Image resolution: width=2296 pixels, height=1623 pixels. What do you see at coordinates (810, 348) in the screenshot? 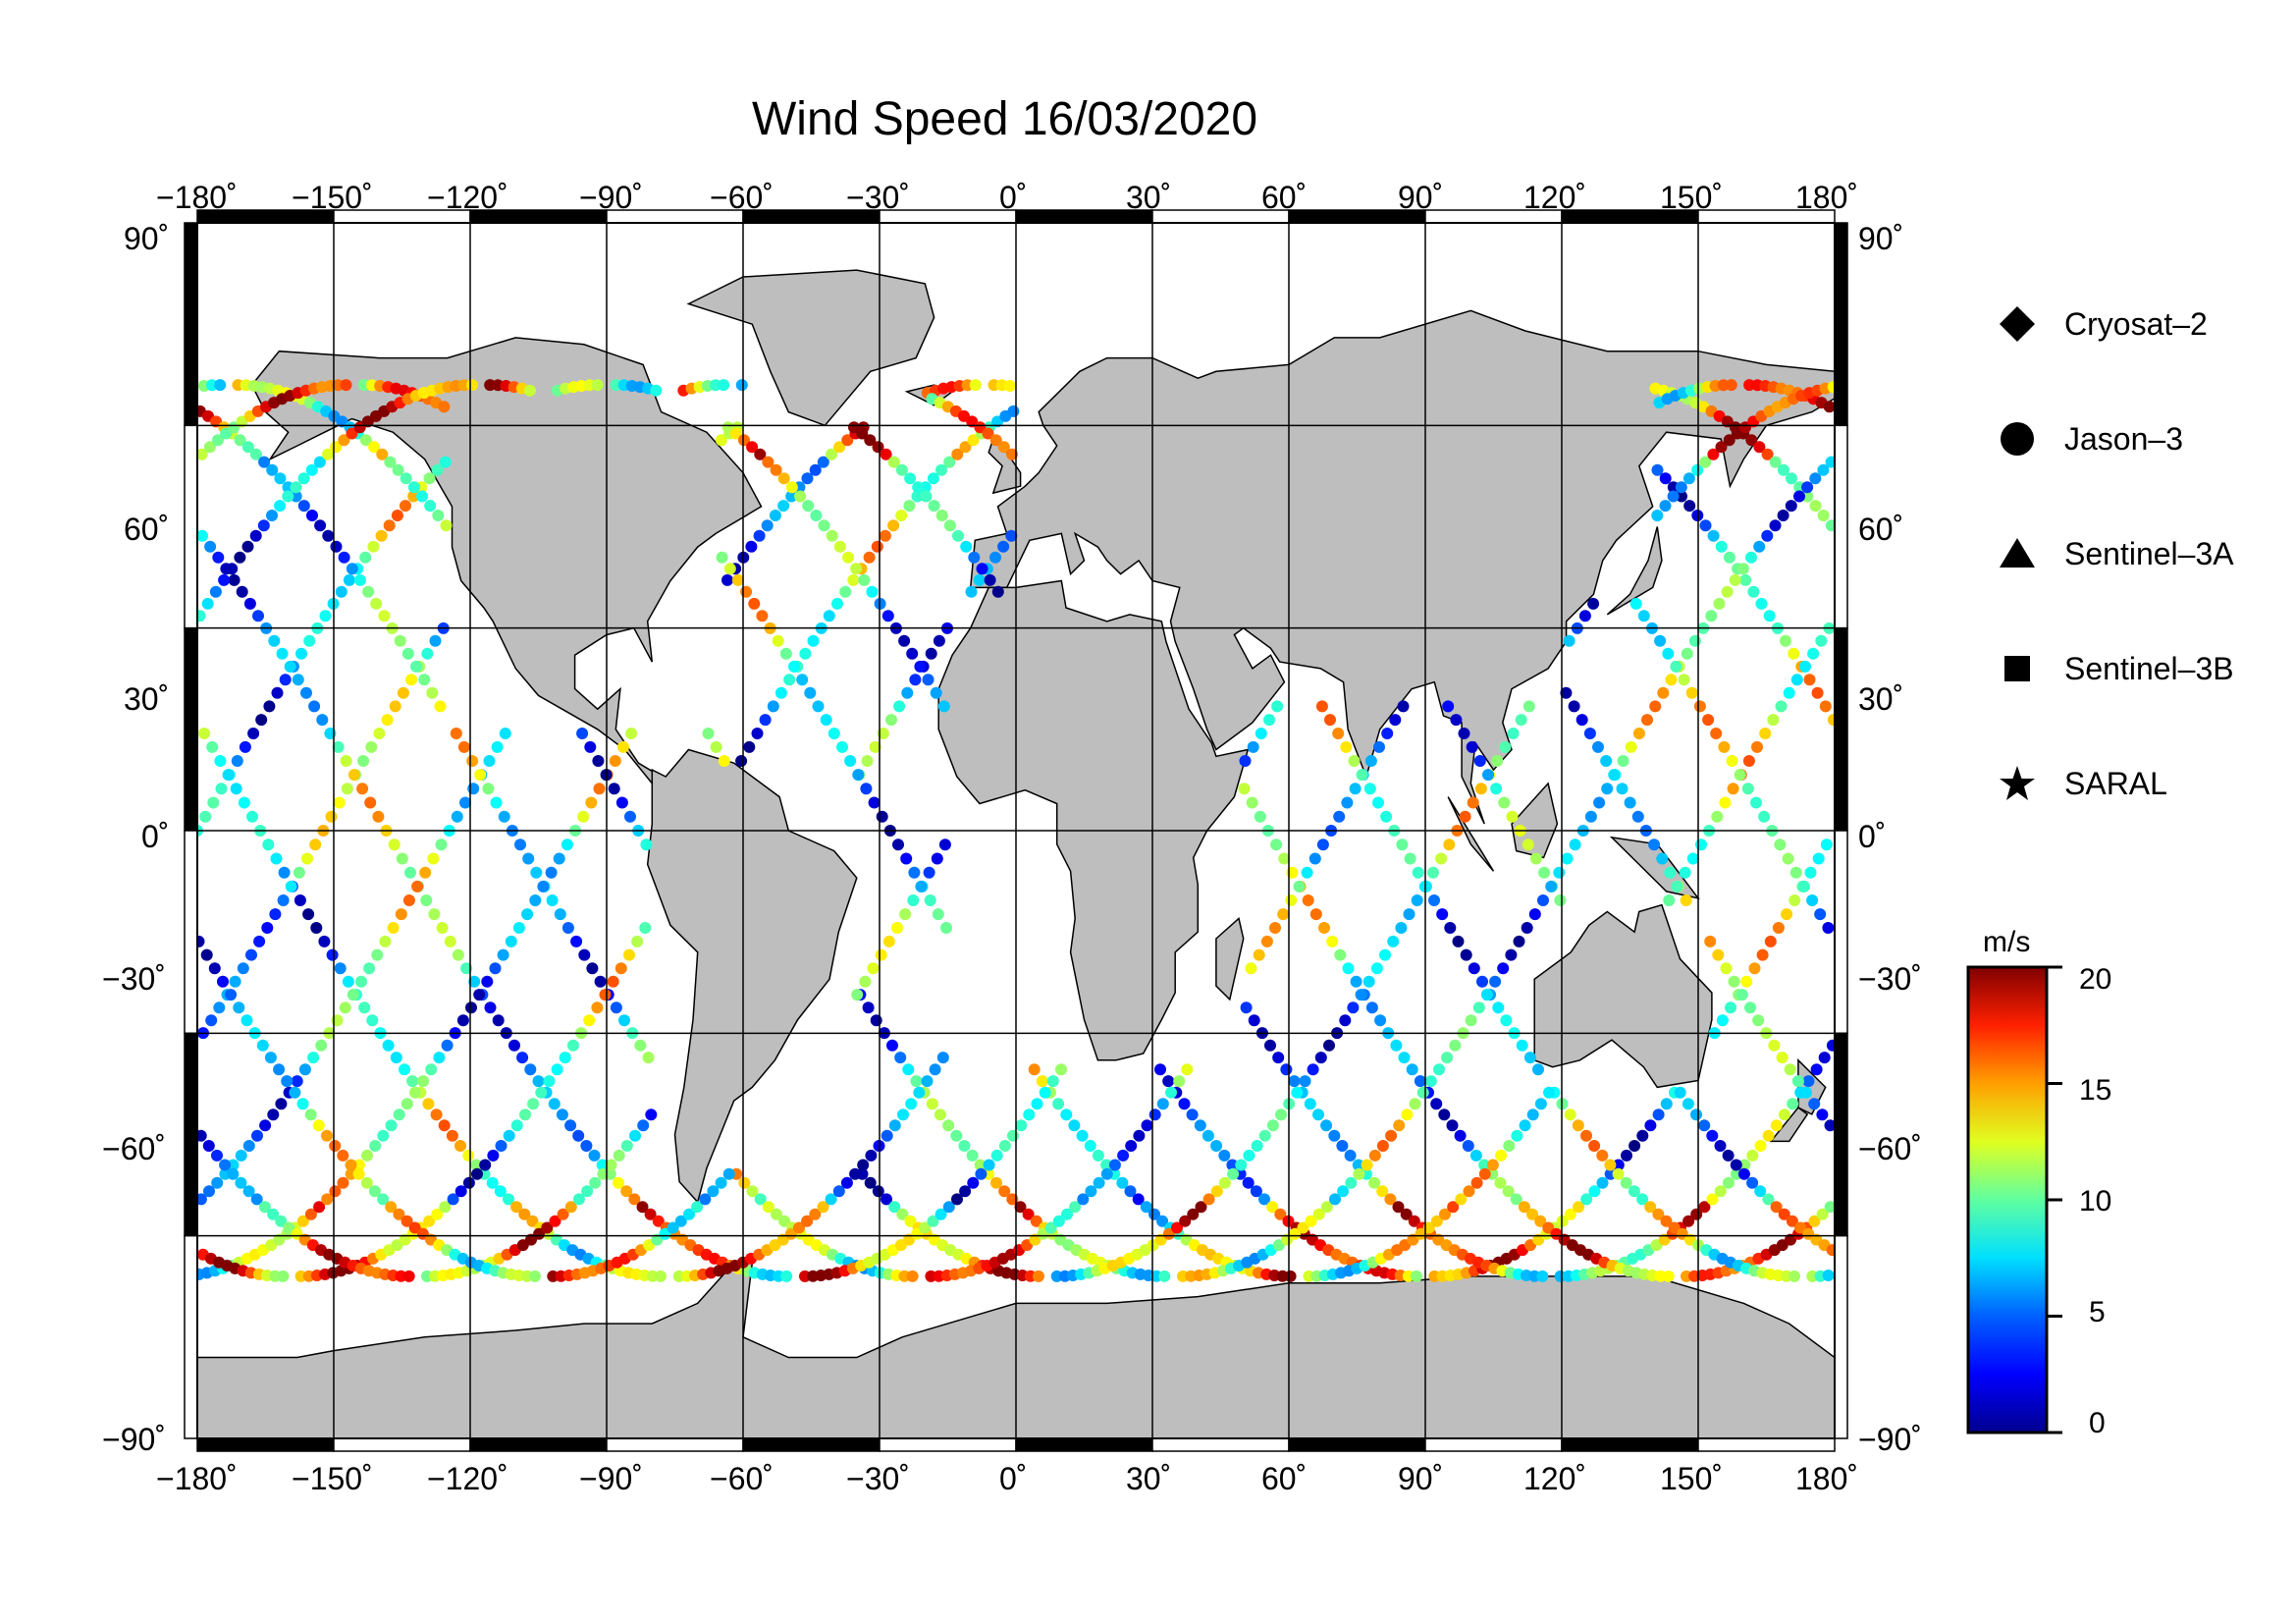
I see `land-greenland` at bounding box center [810, 348].